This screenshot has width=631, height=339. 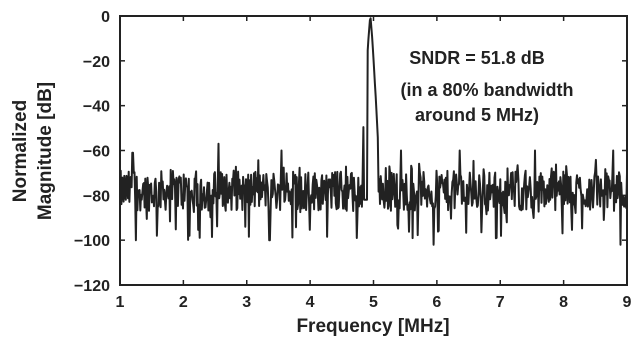 I want to click on x-tick-labels: 1 2 3 4 5 6 7 8 9, so click(x=373, y=302).